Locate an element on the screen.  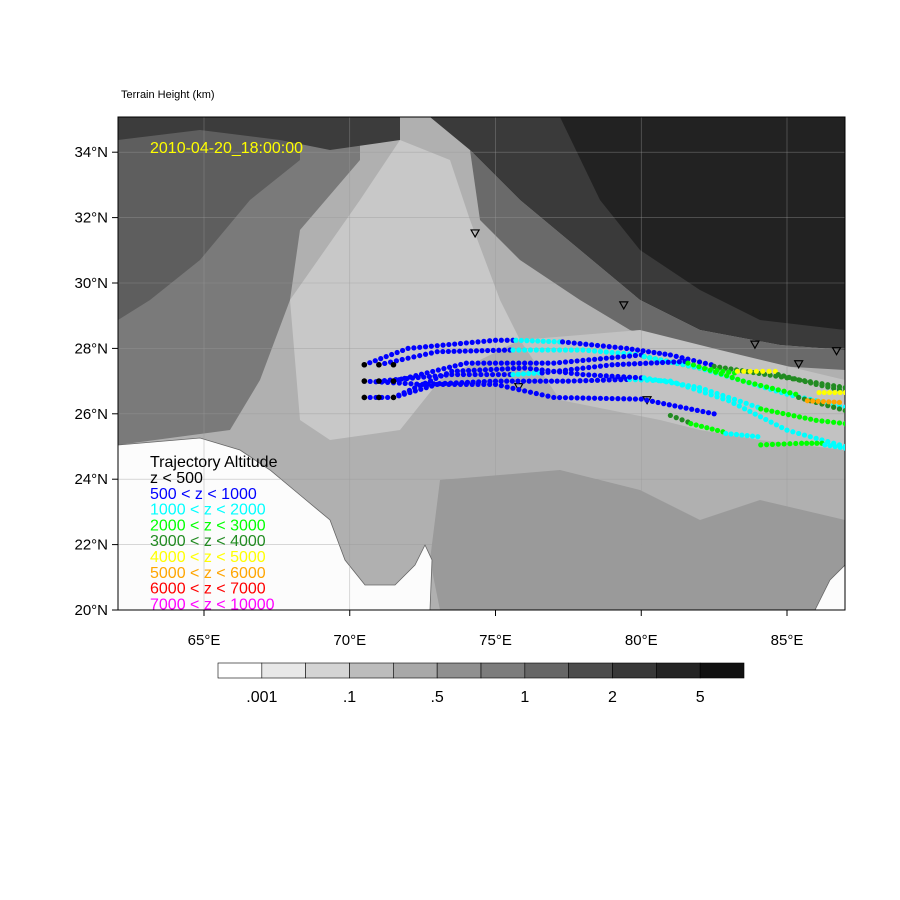
colorbar-label: 1 is located at coordinates (524, 697).